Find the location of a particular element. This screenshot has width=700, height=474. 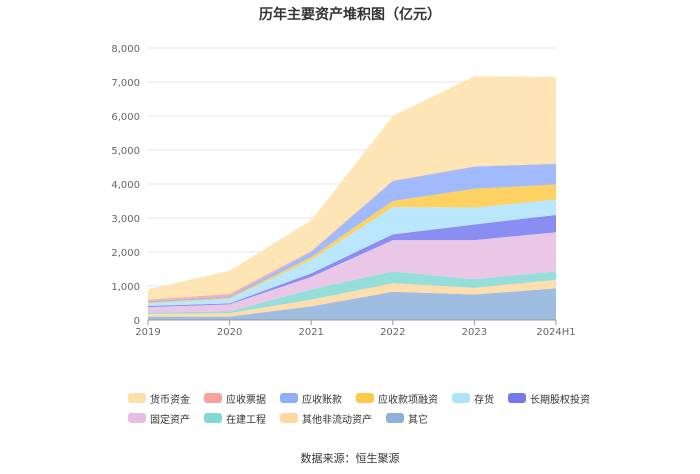

area-series-固定资产 is located at coordinates (352, 272).